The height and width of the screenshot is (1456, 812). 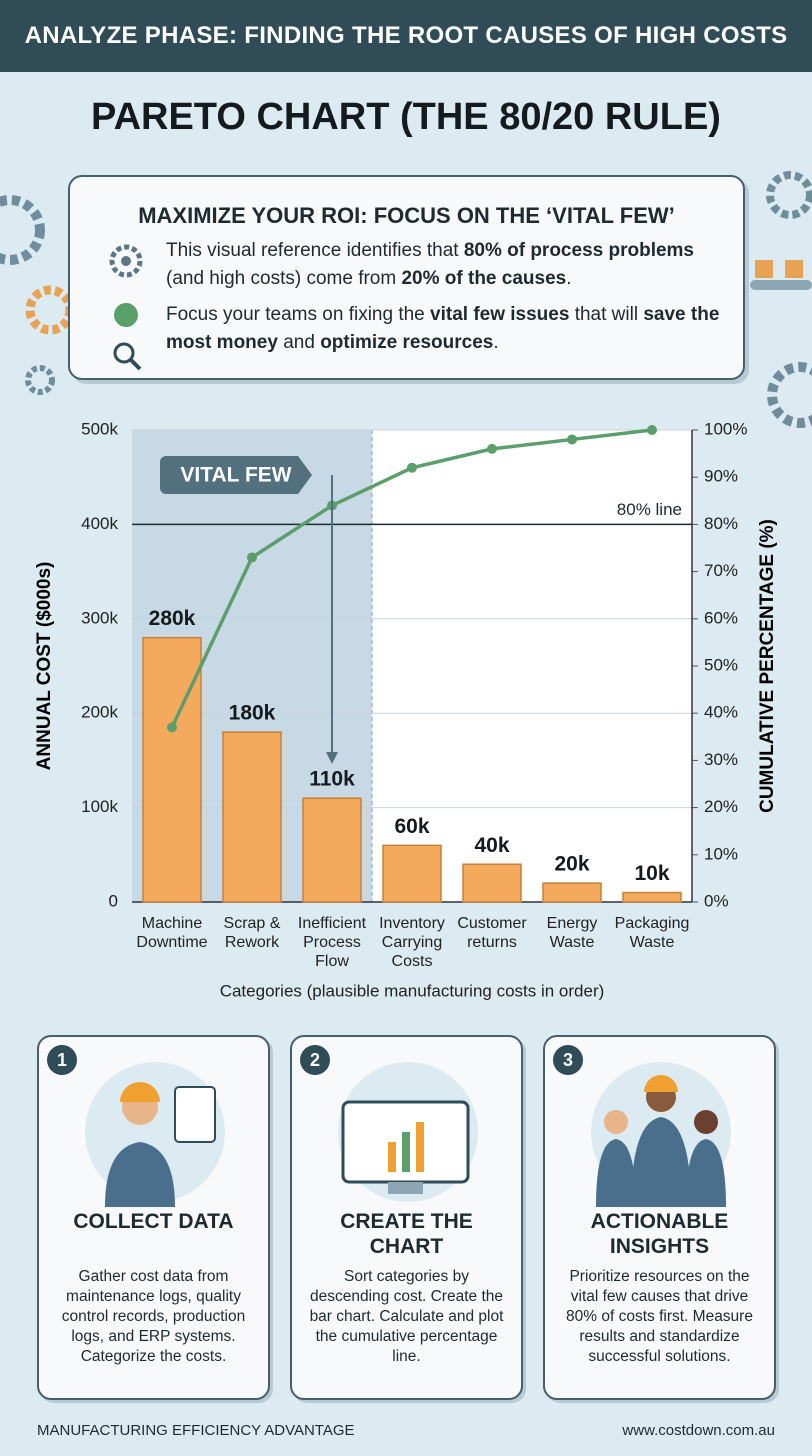 I want to click on x-tick-label: Inventory Carrying Costs, so click(x=412, y=942).